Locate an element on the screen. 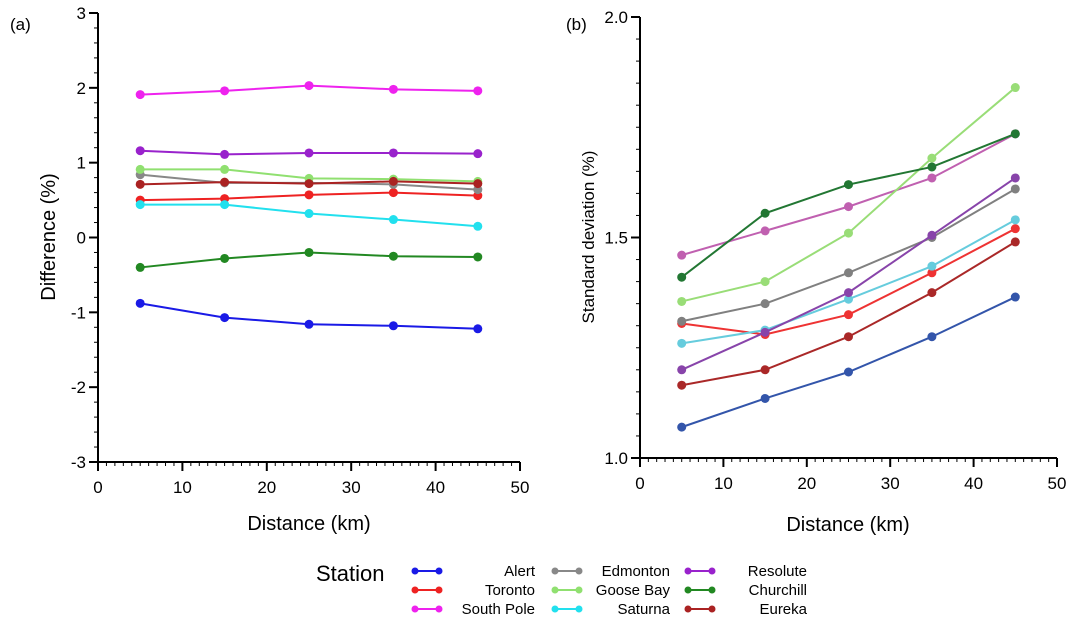 This screenshot has height=629, width=1070. panel-b-label: (b) is located at coordinates (576, 24).